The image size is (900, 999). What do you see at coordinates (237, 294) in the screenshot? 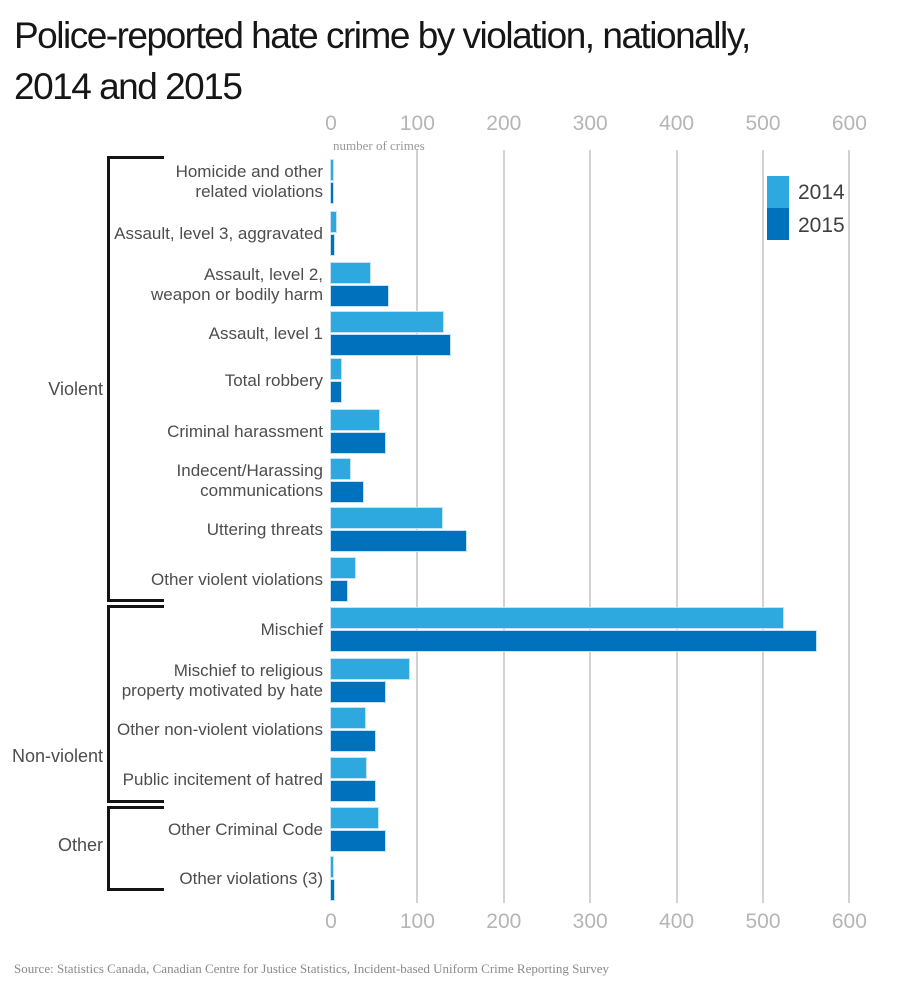
I see `category-label-line: weapon or bodily harm` at bounding box center [237, 294].